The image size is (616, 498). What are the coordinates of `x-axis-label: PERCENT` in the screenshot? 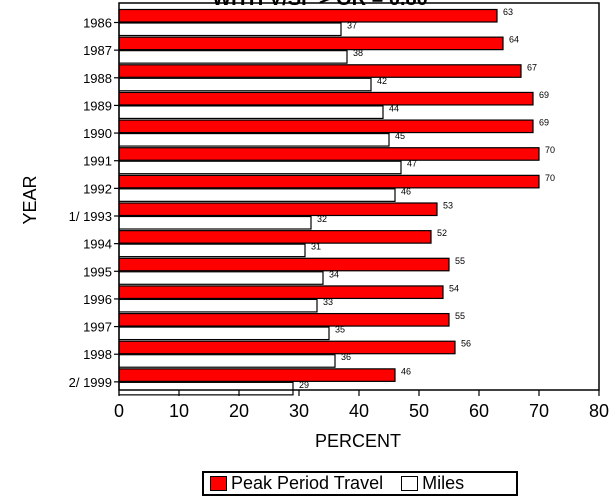 It's located at (358, 441).